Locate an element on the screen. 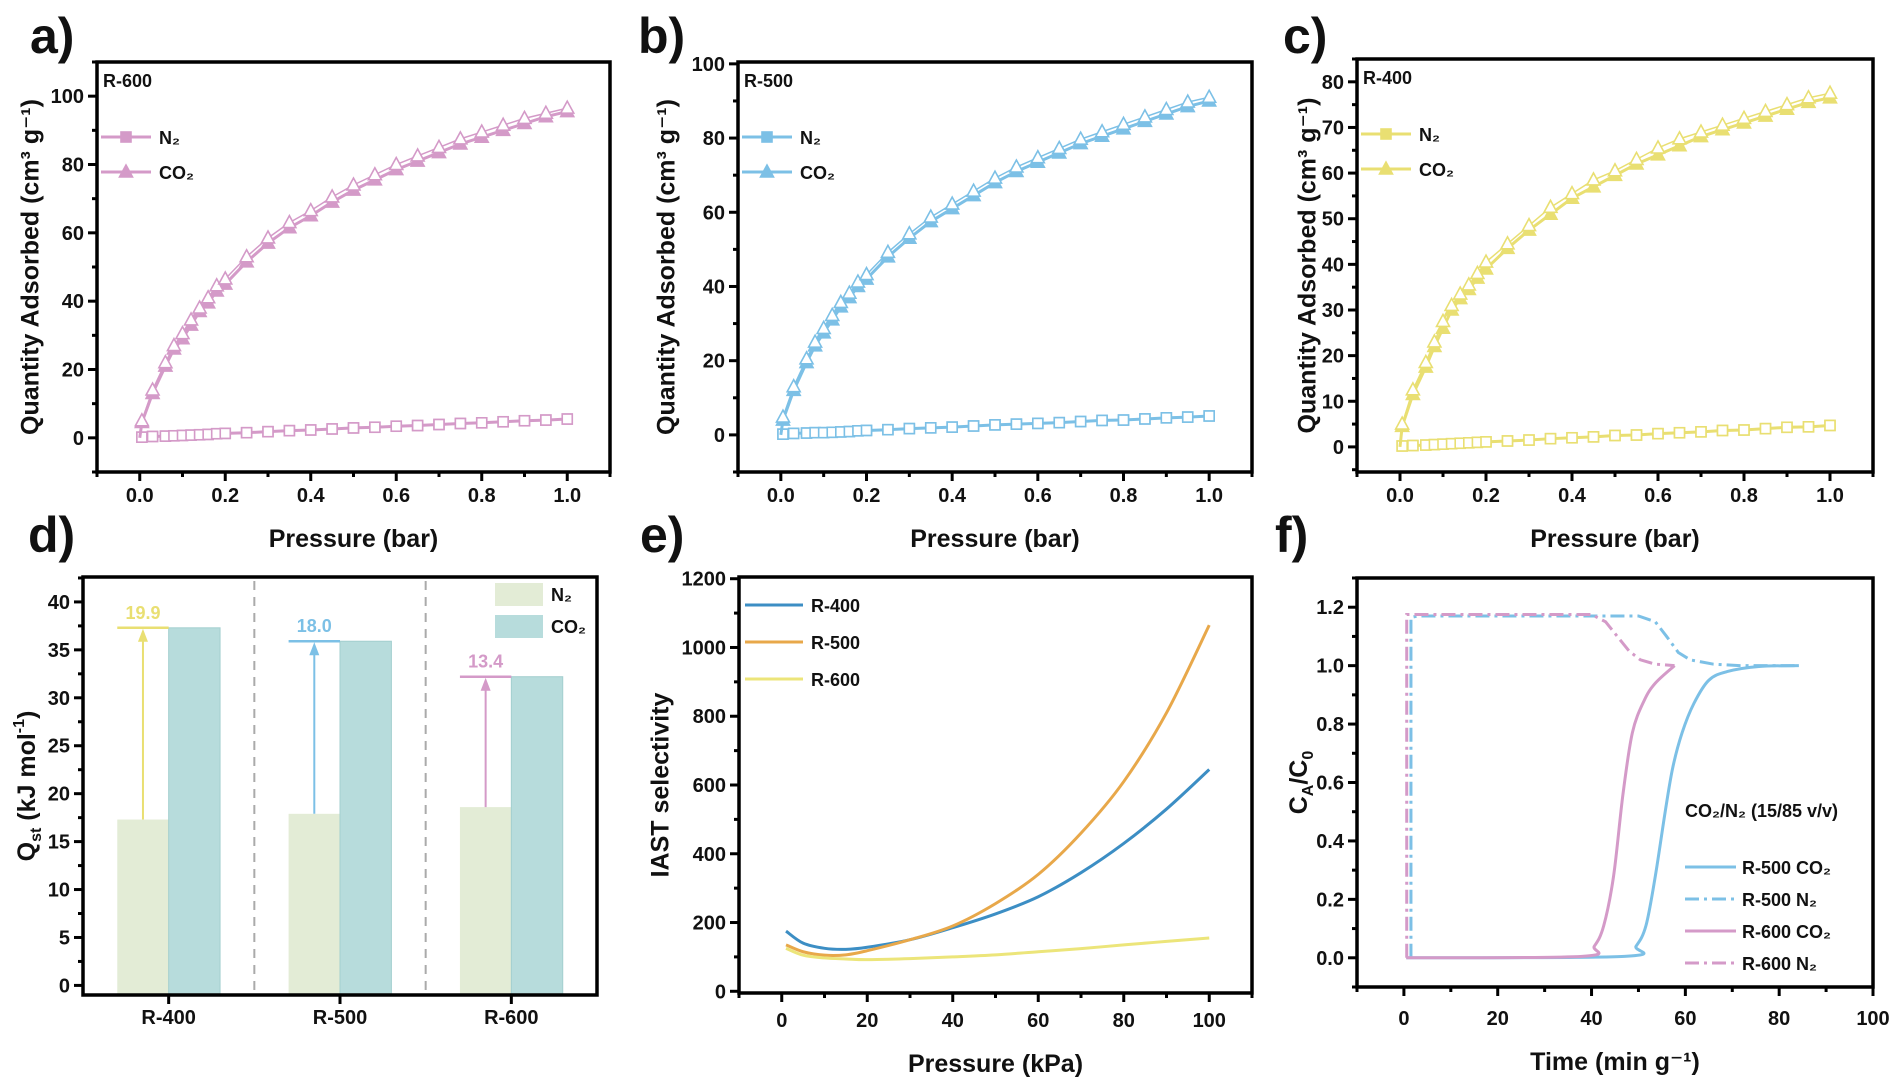  arrow-head-icon is located at coordinates (142, 635).